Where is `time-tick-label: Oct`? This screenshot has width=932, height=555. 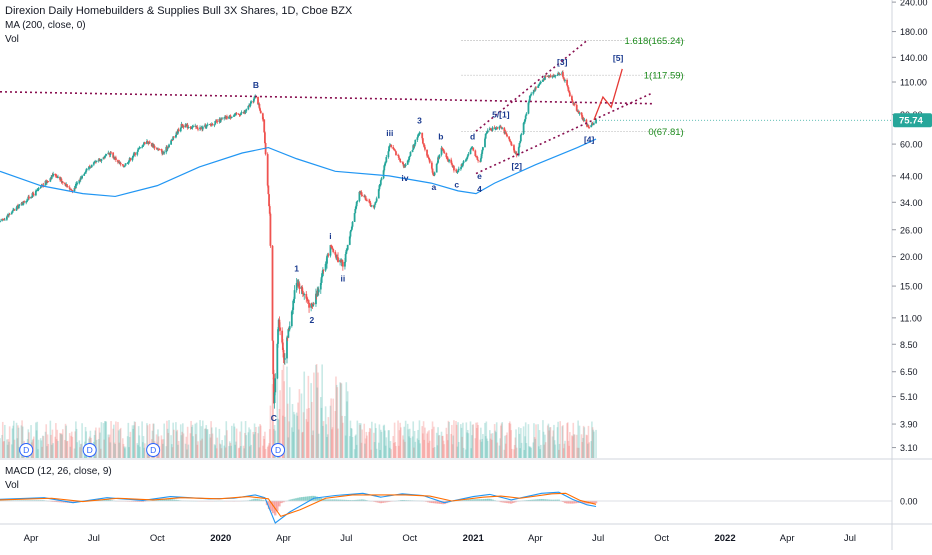 time-tick-label: Oct is located at coordinates (661, 538).